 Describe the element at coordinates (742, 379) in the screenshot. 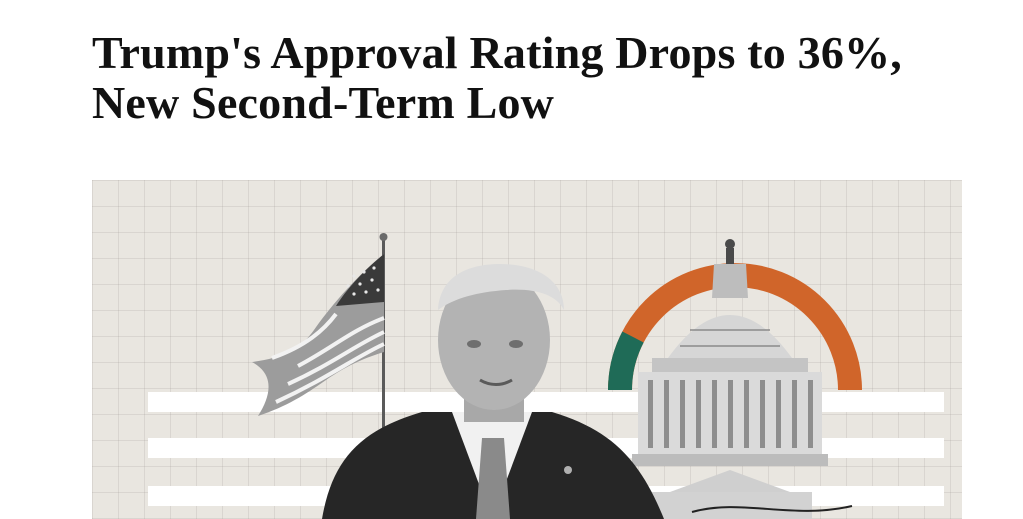

I see `capitol-dome` at that location.